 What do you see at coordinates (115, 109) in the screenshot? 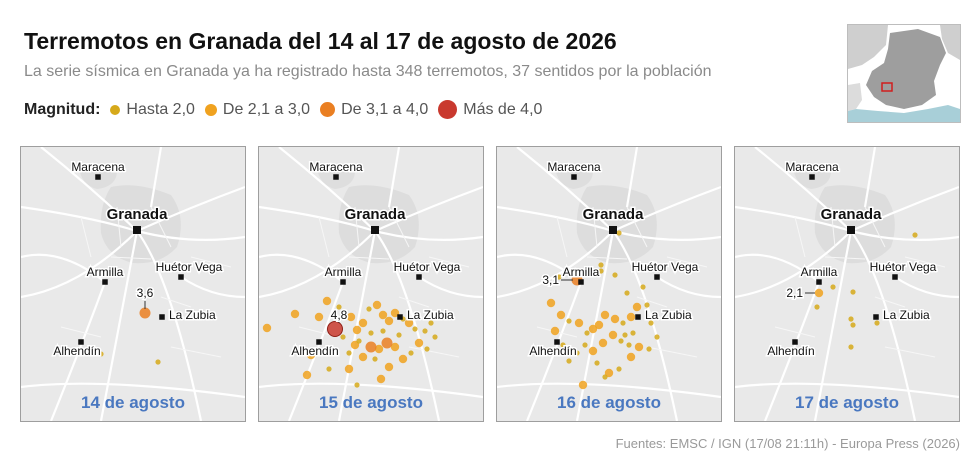
I see `legend-dot-small` at bounding box center [115, 109].